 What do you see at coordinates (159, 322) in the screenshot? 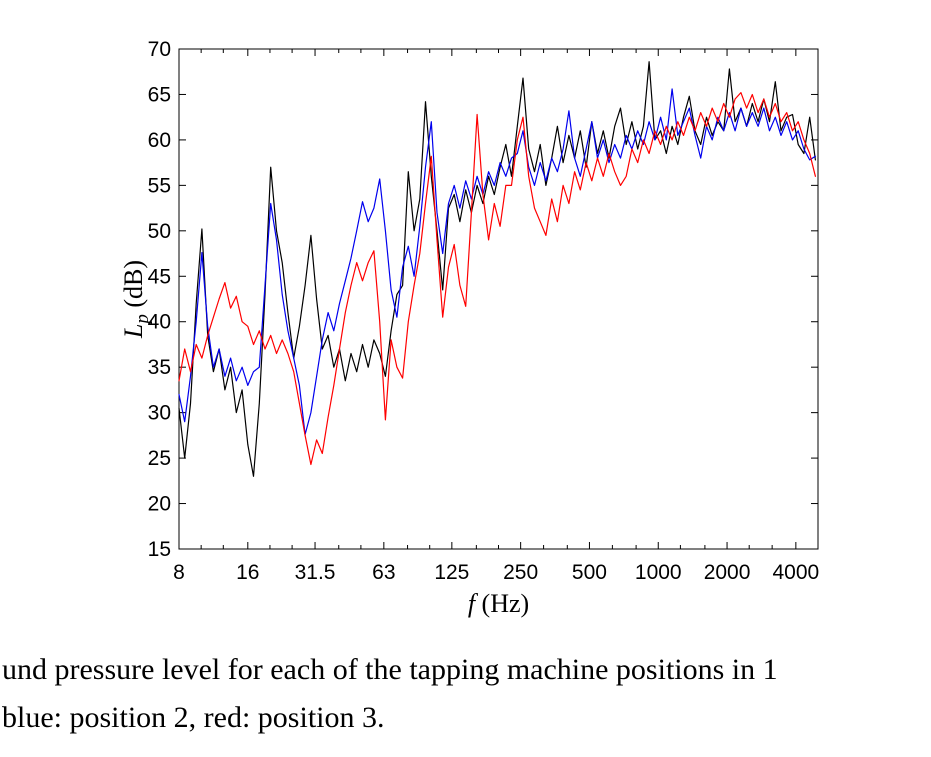
I see `y-tick-label: 40` at bounding box center [159, 322].